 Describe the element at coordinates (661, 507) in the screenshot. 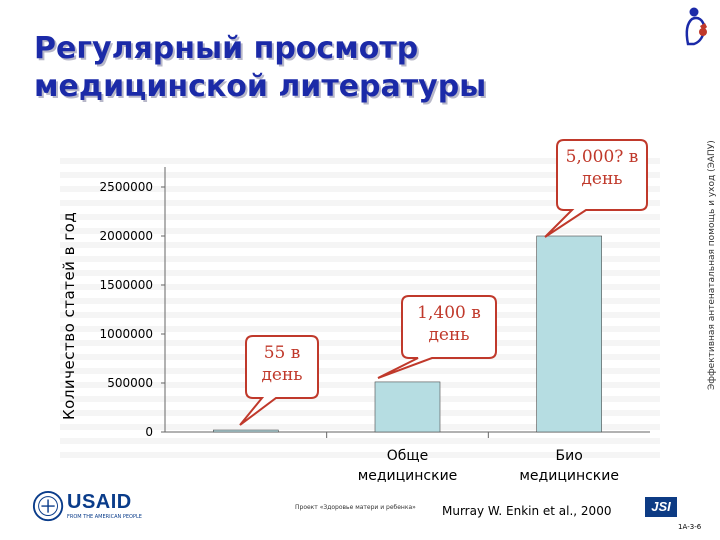

I see `jsi-logo: JSI` at that location.